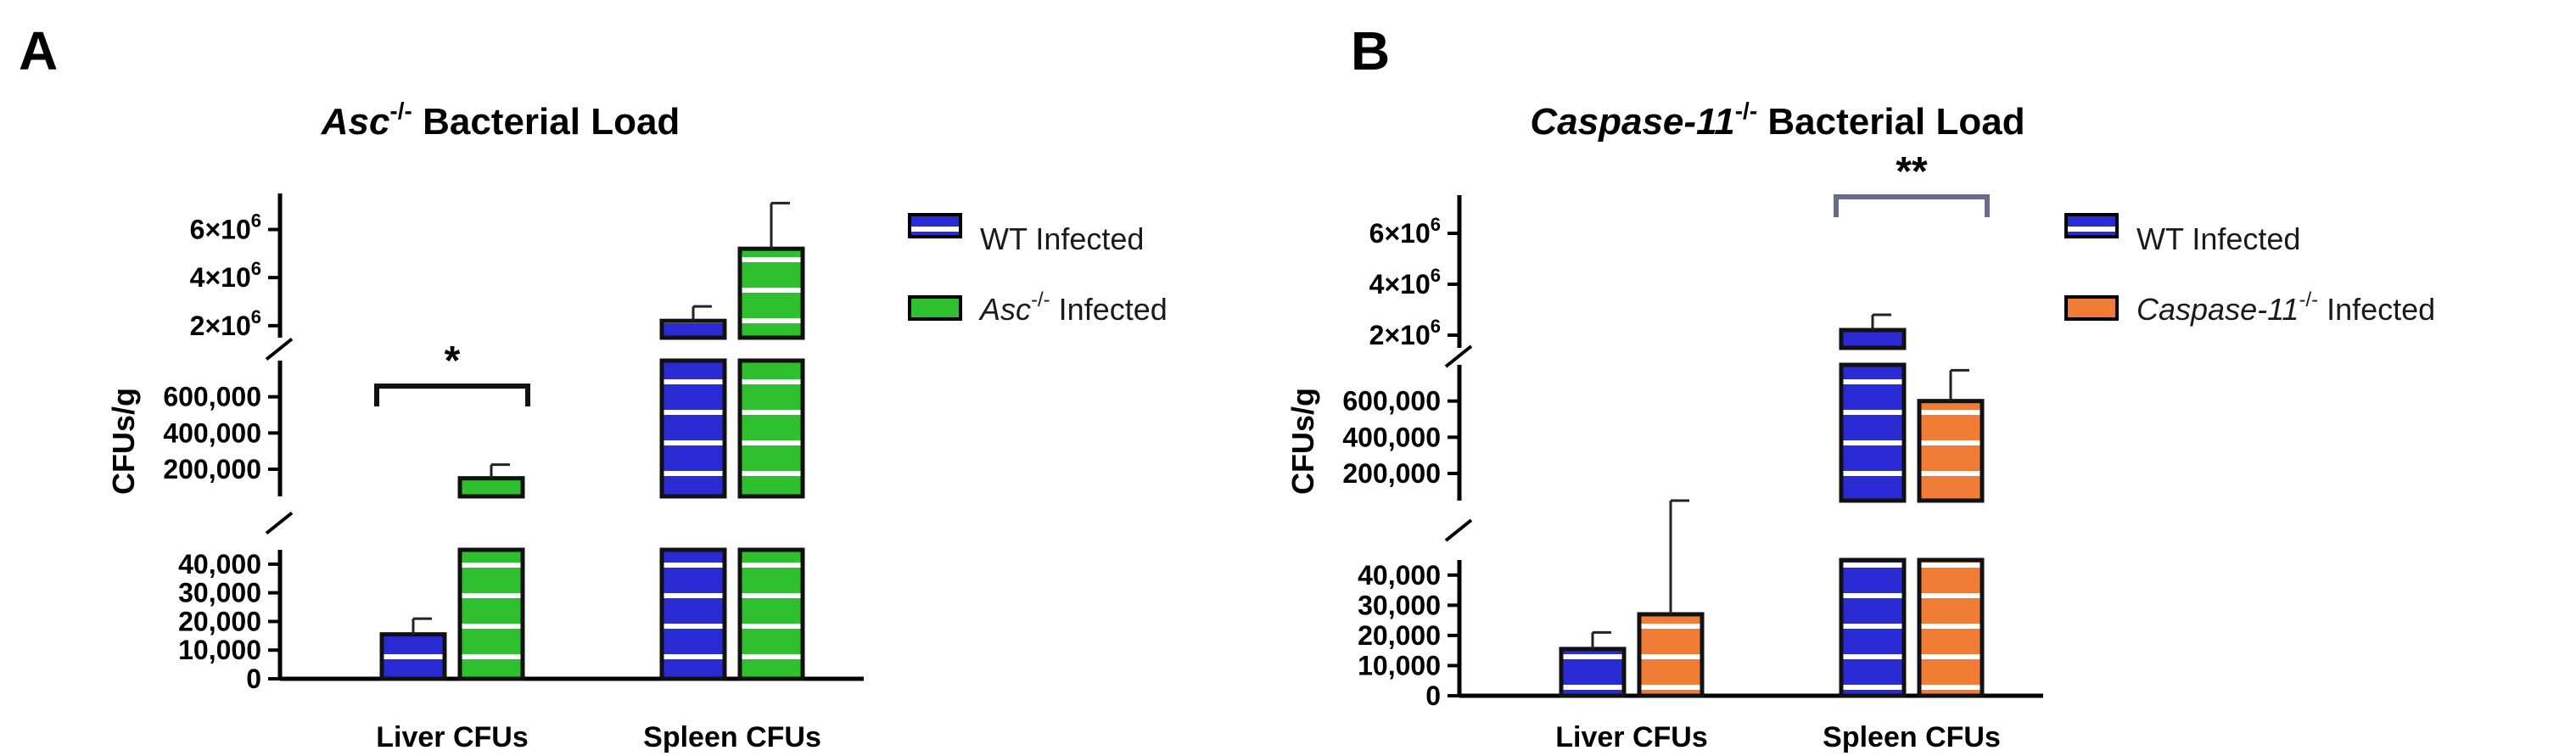 The width and height of the screenshot is (2576, 756). Describe the element at coordinates (356, 122) in the screenshot. I see `title-italic: Asc` at that location.